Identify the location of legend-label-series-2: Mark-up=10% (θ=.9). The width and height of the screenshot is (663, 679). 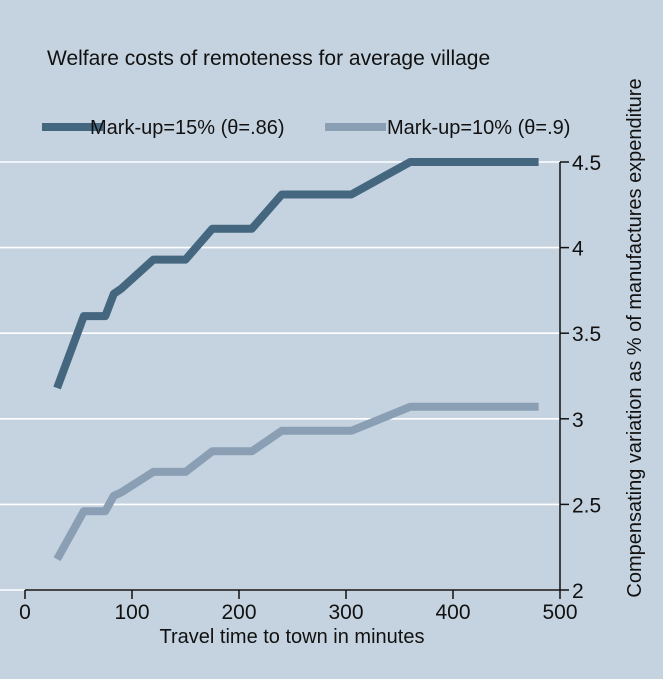
(478, 128).